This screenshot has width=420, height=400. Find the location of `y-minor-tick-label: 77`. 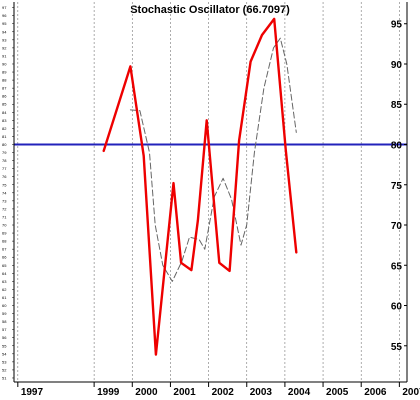

y-minor-tick-label: 77 is located at coordinates (4, 168).